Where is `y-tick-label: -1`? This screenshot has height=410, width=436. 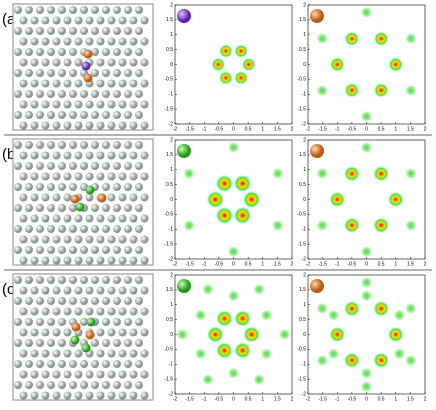
y-tick-label: -1 is located at coordinates (304, 230).